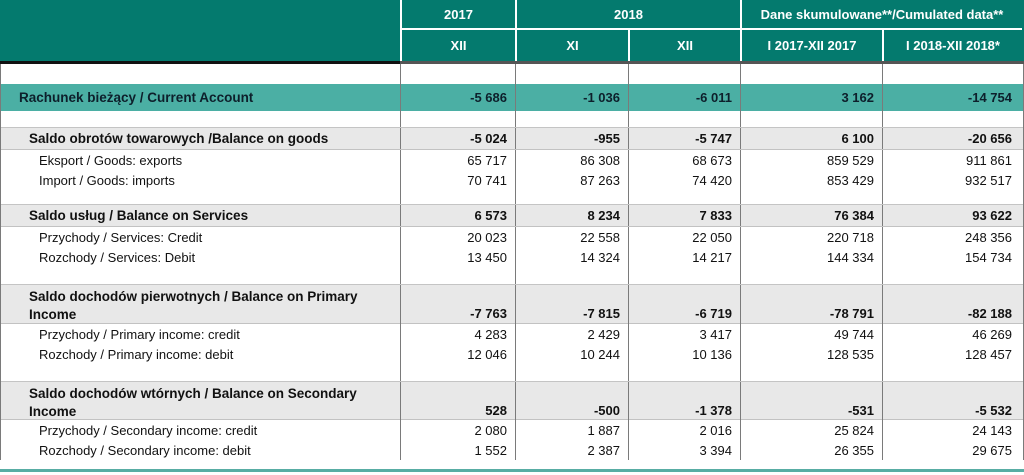 The width and height of the screenshot is (1024, 475). I want to click on cell-value: -5 024, so click(457, 138).